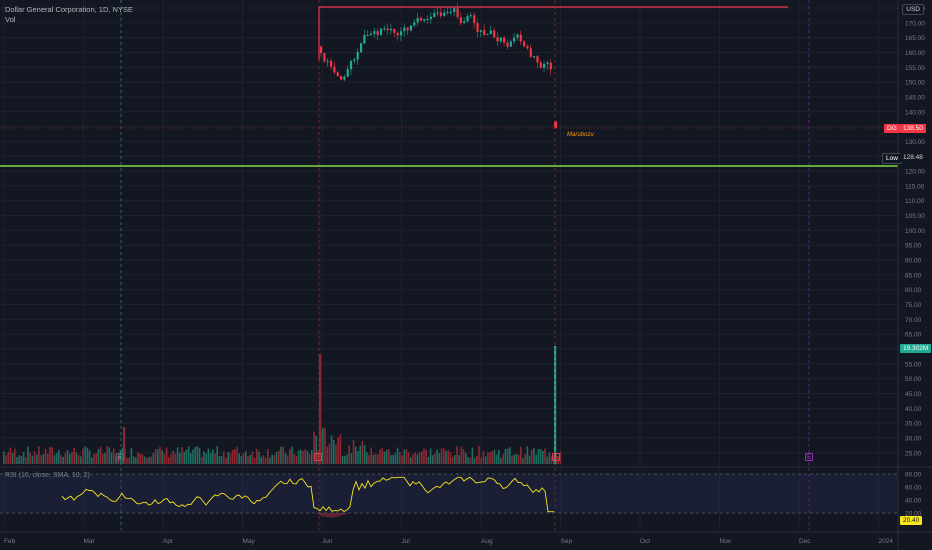 This screenshot has width=932, height=550. What do you see at coordinates (916, 348) in the screenshot?
I see `volume-value-badge: 19.302M` at bounding box center [916, 348].